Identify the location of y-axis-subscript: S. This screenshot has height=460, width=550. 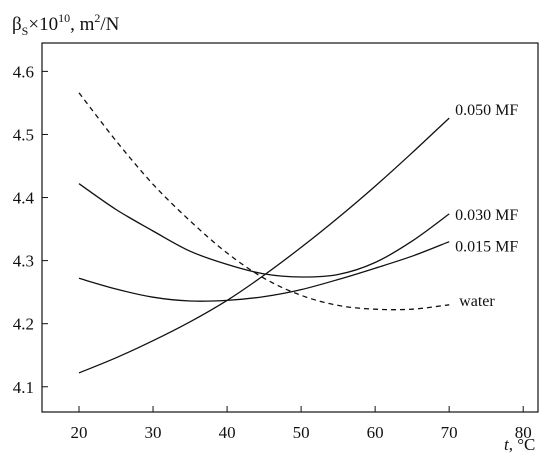
(25, 31).